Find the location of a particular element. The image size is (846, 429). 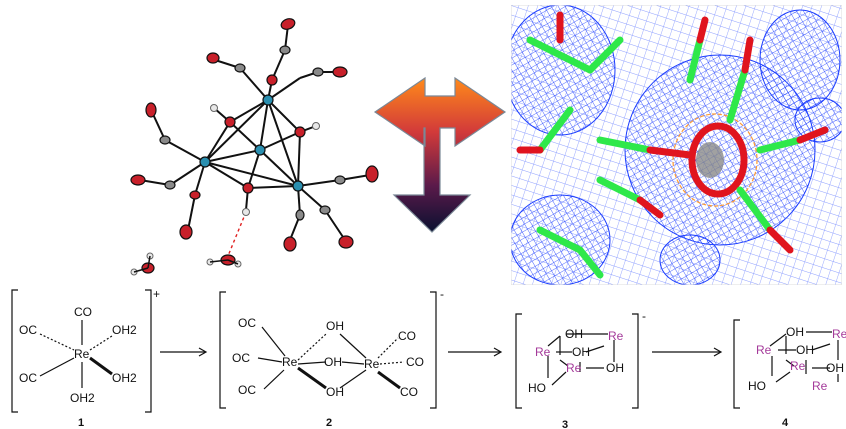

ortep-bonds is located at coordinates (255, 132).